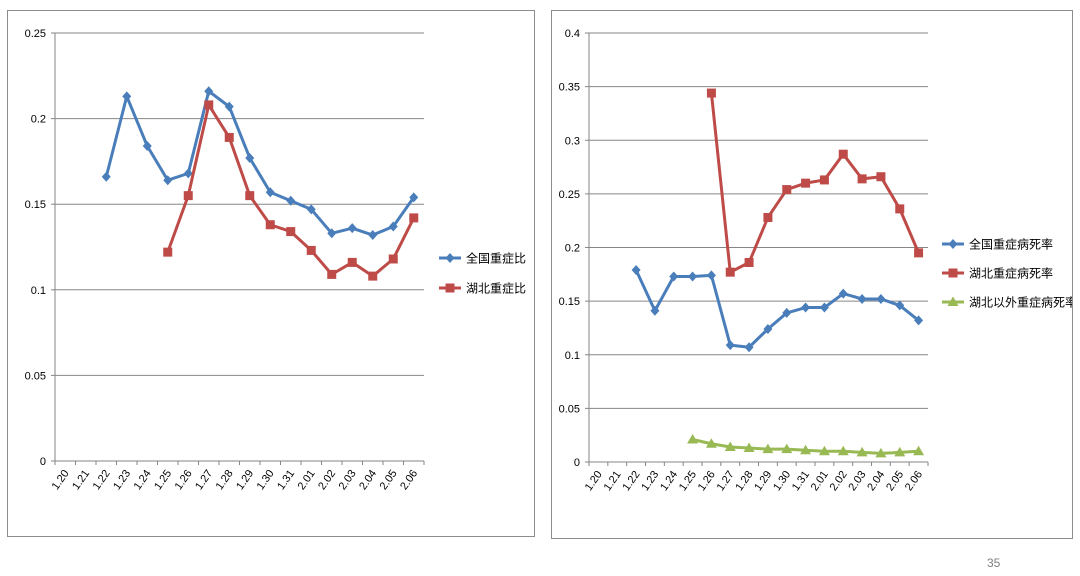 The image size is (1080, 576). I want to click on x-tick-label: 1.30, so click(266, 480).